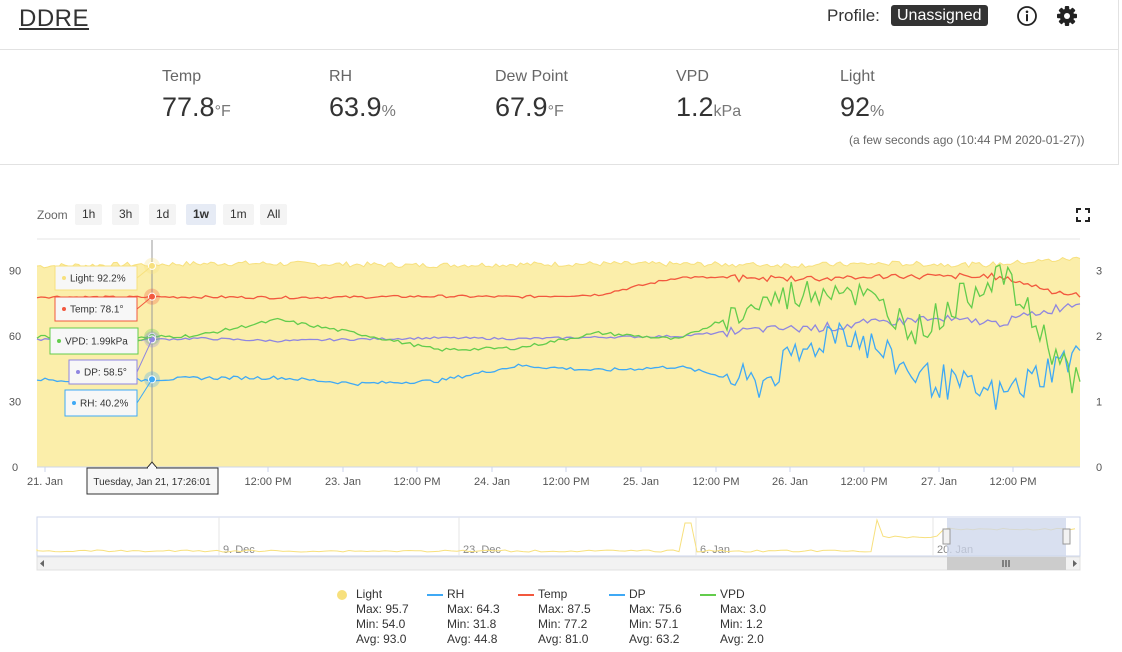 This screenshot has height=652, width=1122. I want to click on navigator-handle-right, so click(1066, 536).